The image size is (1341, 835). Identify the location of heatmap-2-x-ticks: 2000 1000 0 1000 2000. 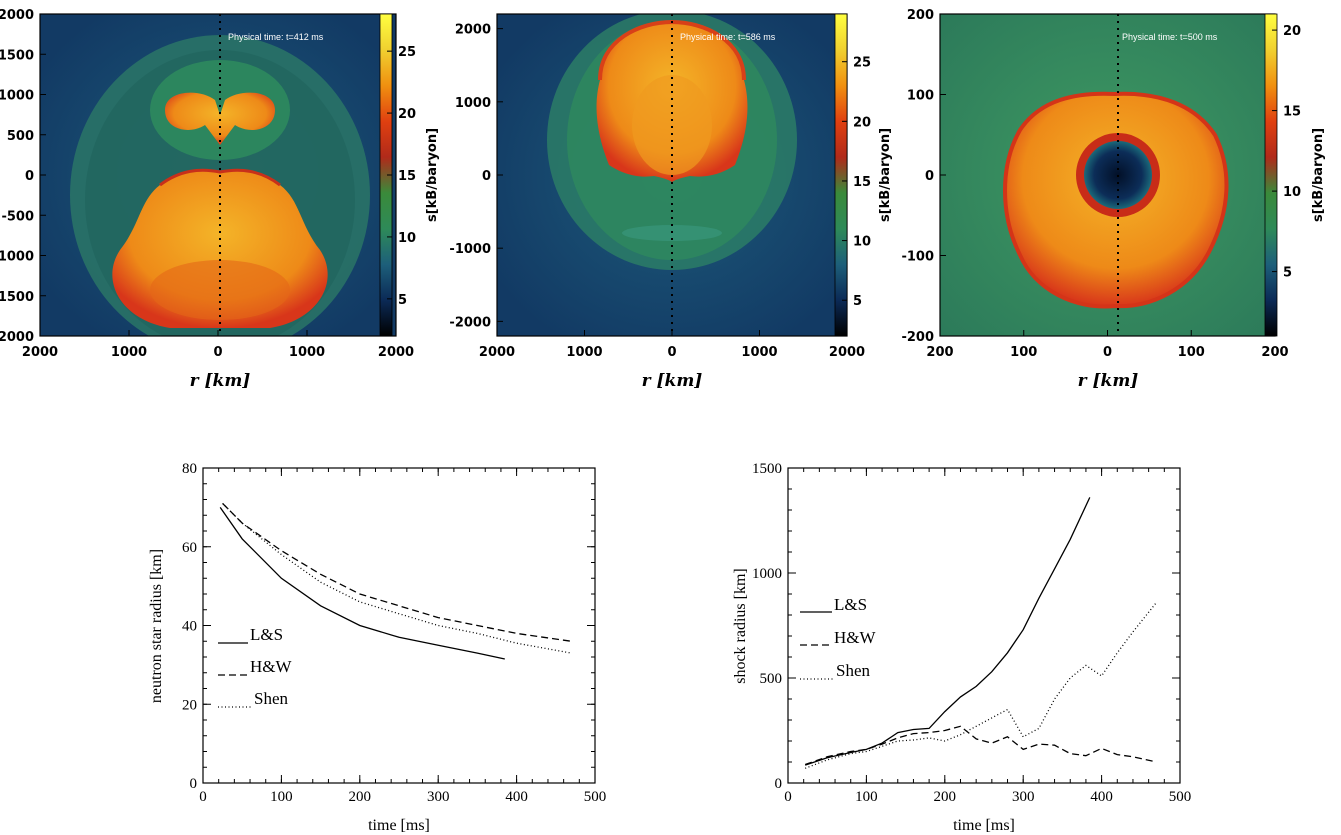
(672, 345).